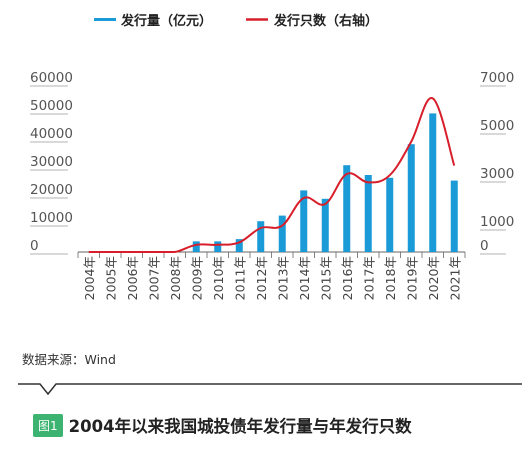 This screenshot has width=529, height=456. What do you see at coordinates (175, 278) in the screenshot?
I see `x-tick-label: 2008年` at bounding box center [175, 278].